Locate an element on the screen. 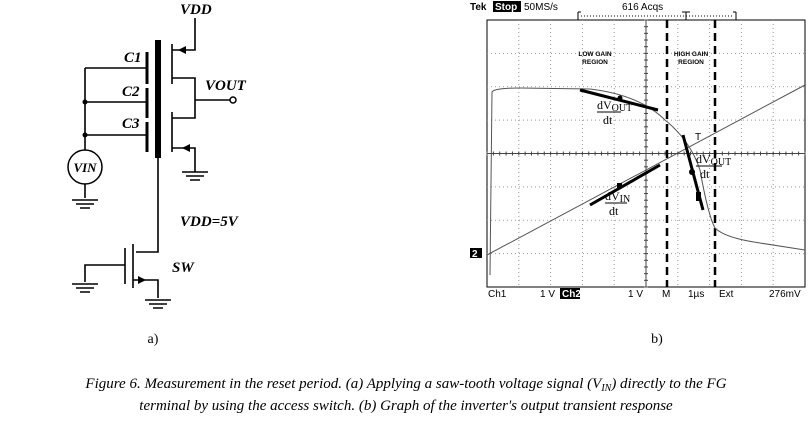  shape-text: HIGH GAIN REGION is located at coordinates (691, 58).